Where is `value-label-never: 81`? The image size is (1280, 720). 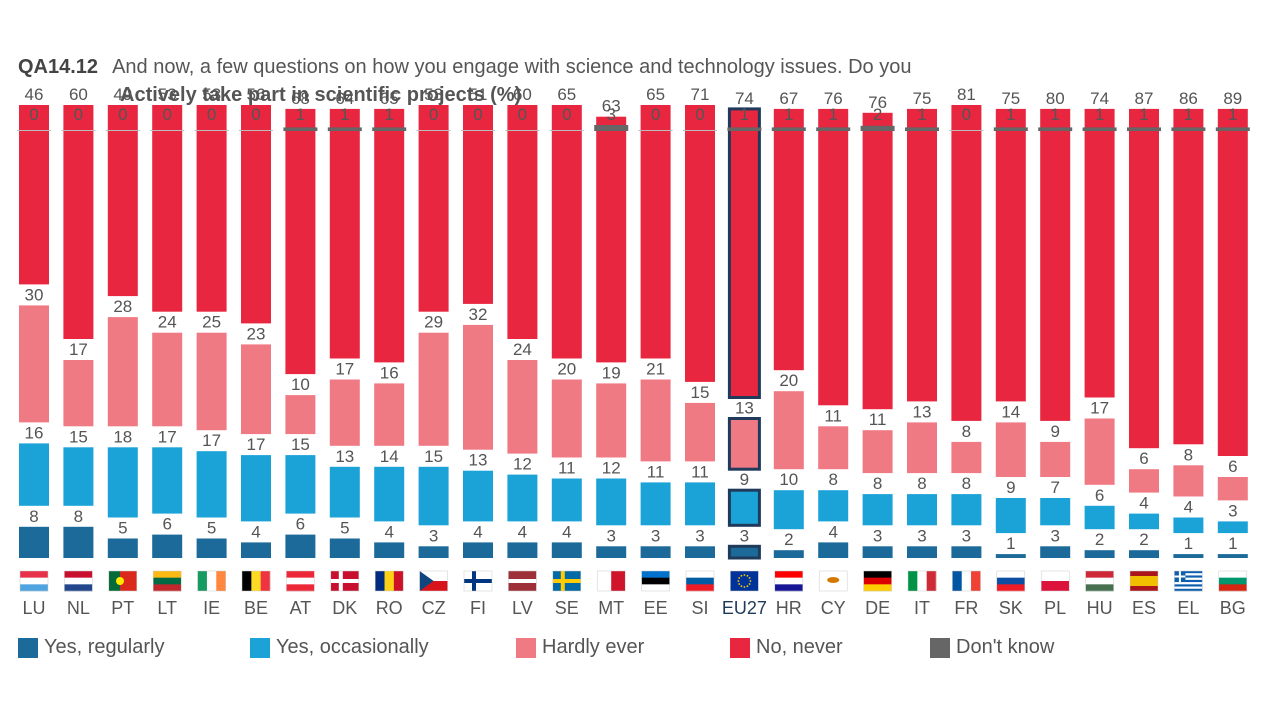
value-label-never: 81 is located at coordinates (966, 94).